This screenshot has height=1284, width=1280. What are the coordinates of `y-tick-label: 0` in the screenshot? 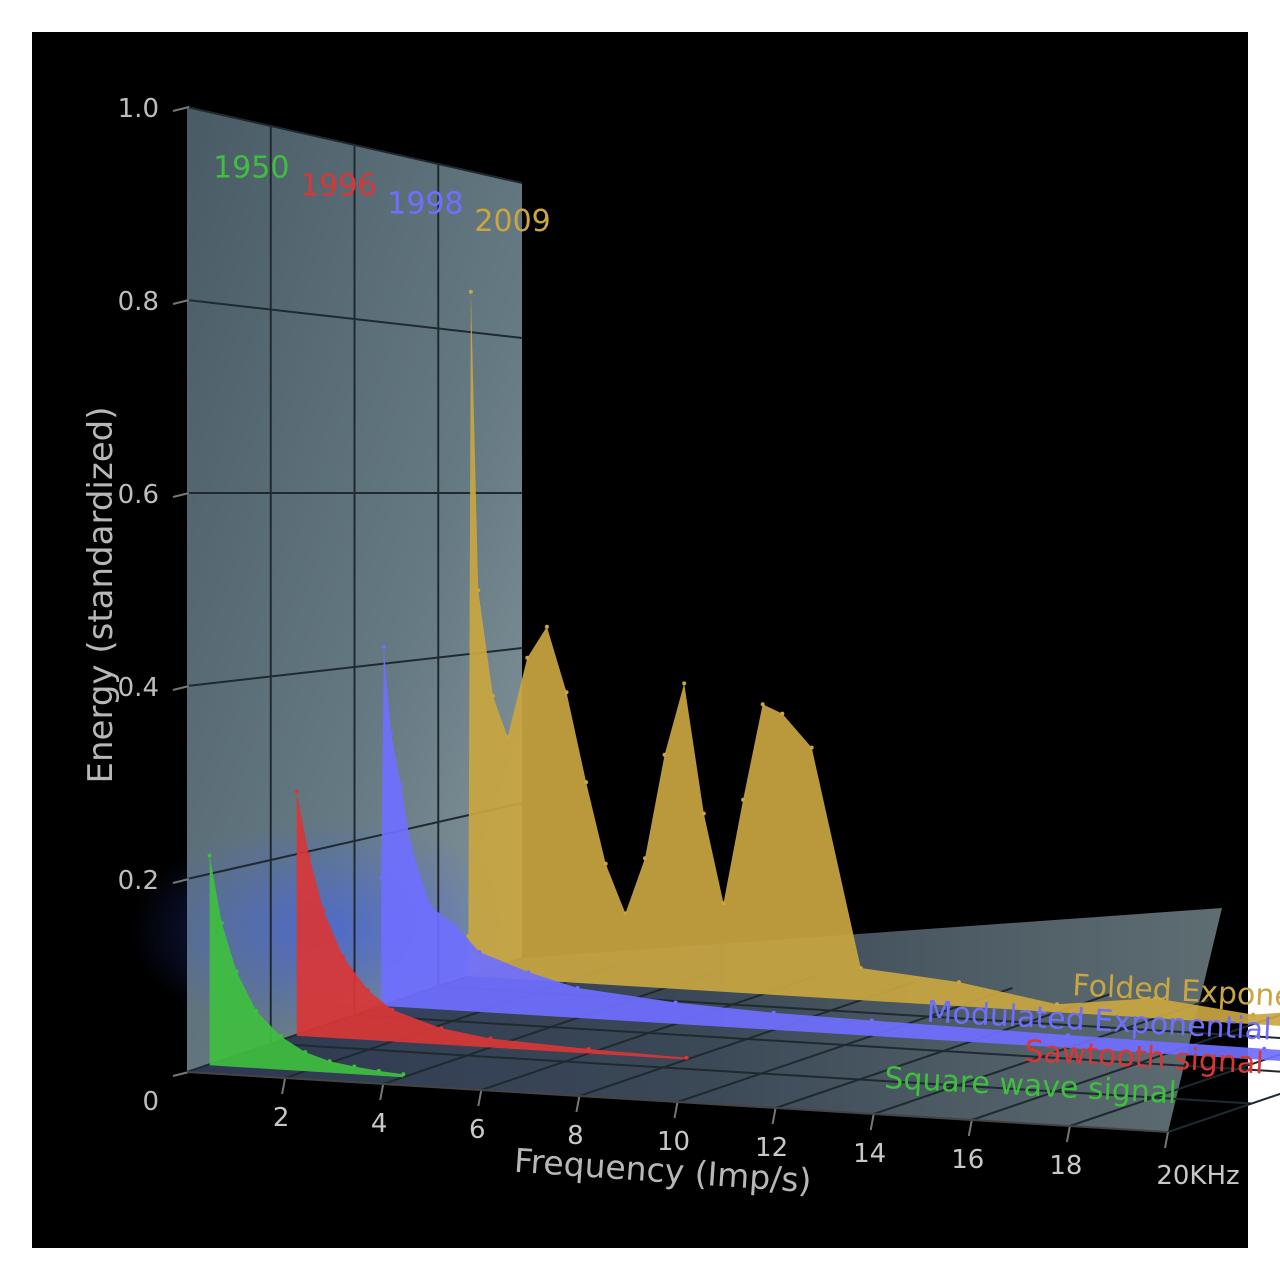 It's located at (150, 1102).